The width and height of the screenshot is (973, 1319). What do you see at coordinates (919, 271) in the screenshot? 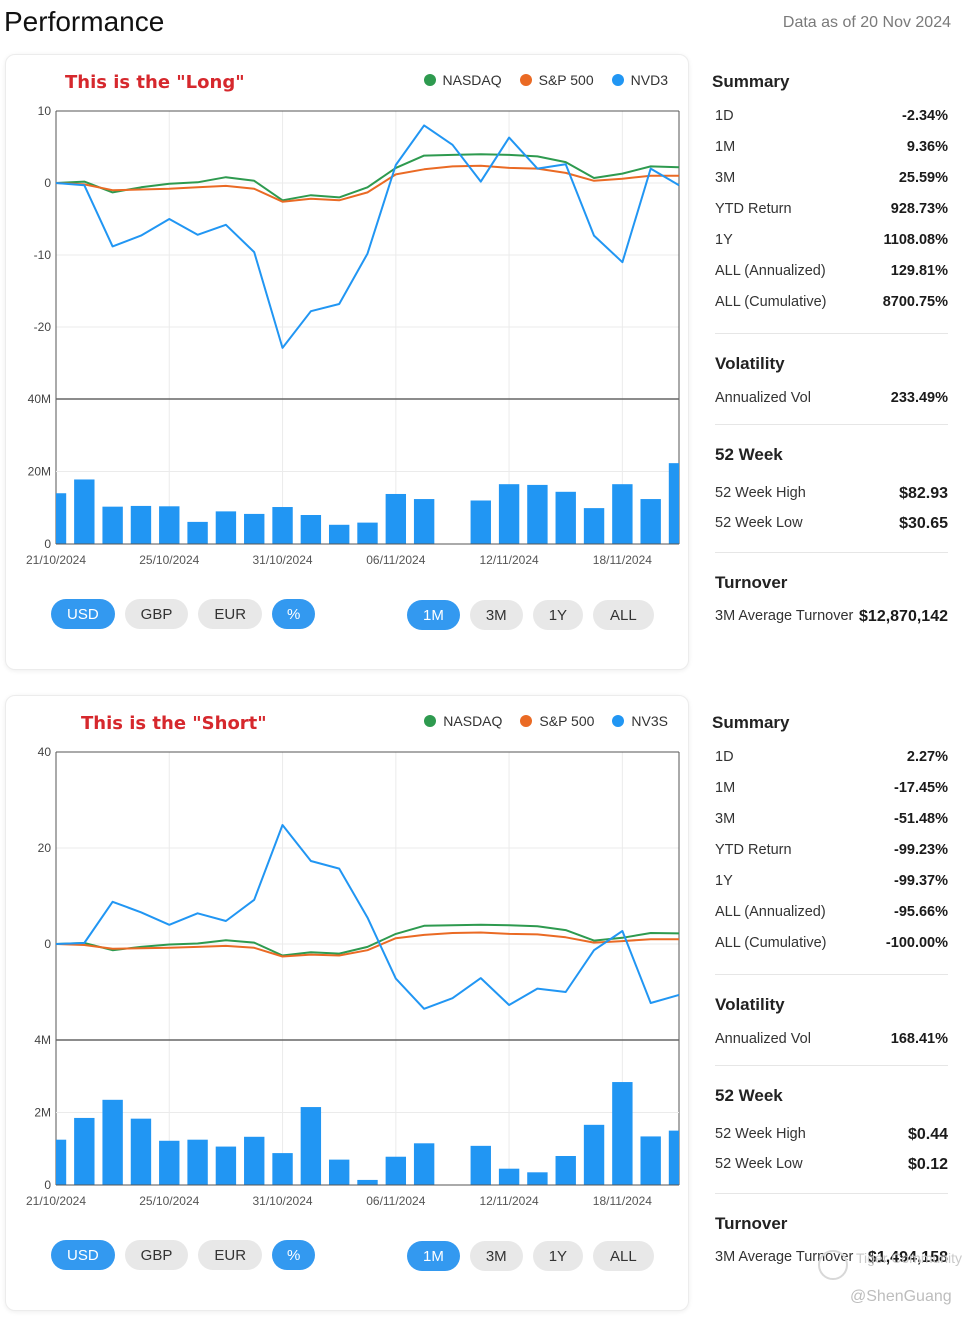
I see `stat-value: 129.81%` at bounding box center [919, 271].